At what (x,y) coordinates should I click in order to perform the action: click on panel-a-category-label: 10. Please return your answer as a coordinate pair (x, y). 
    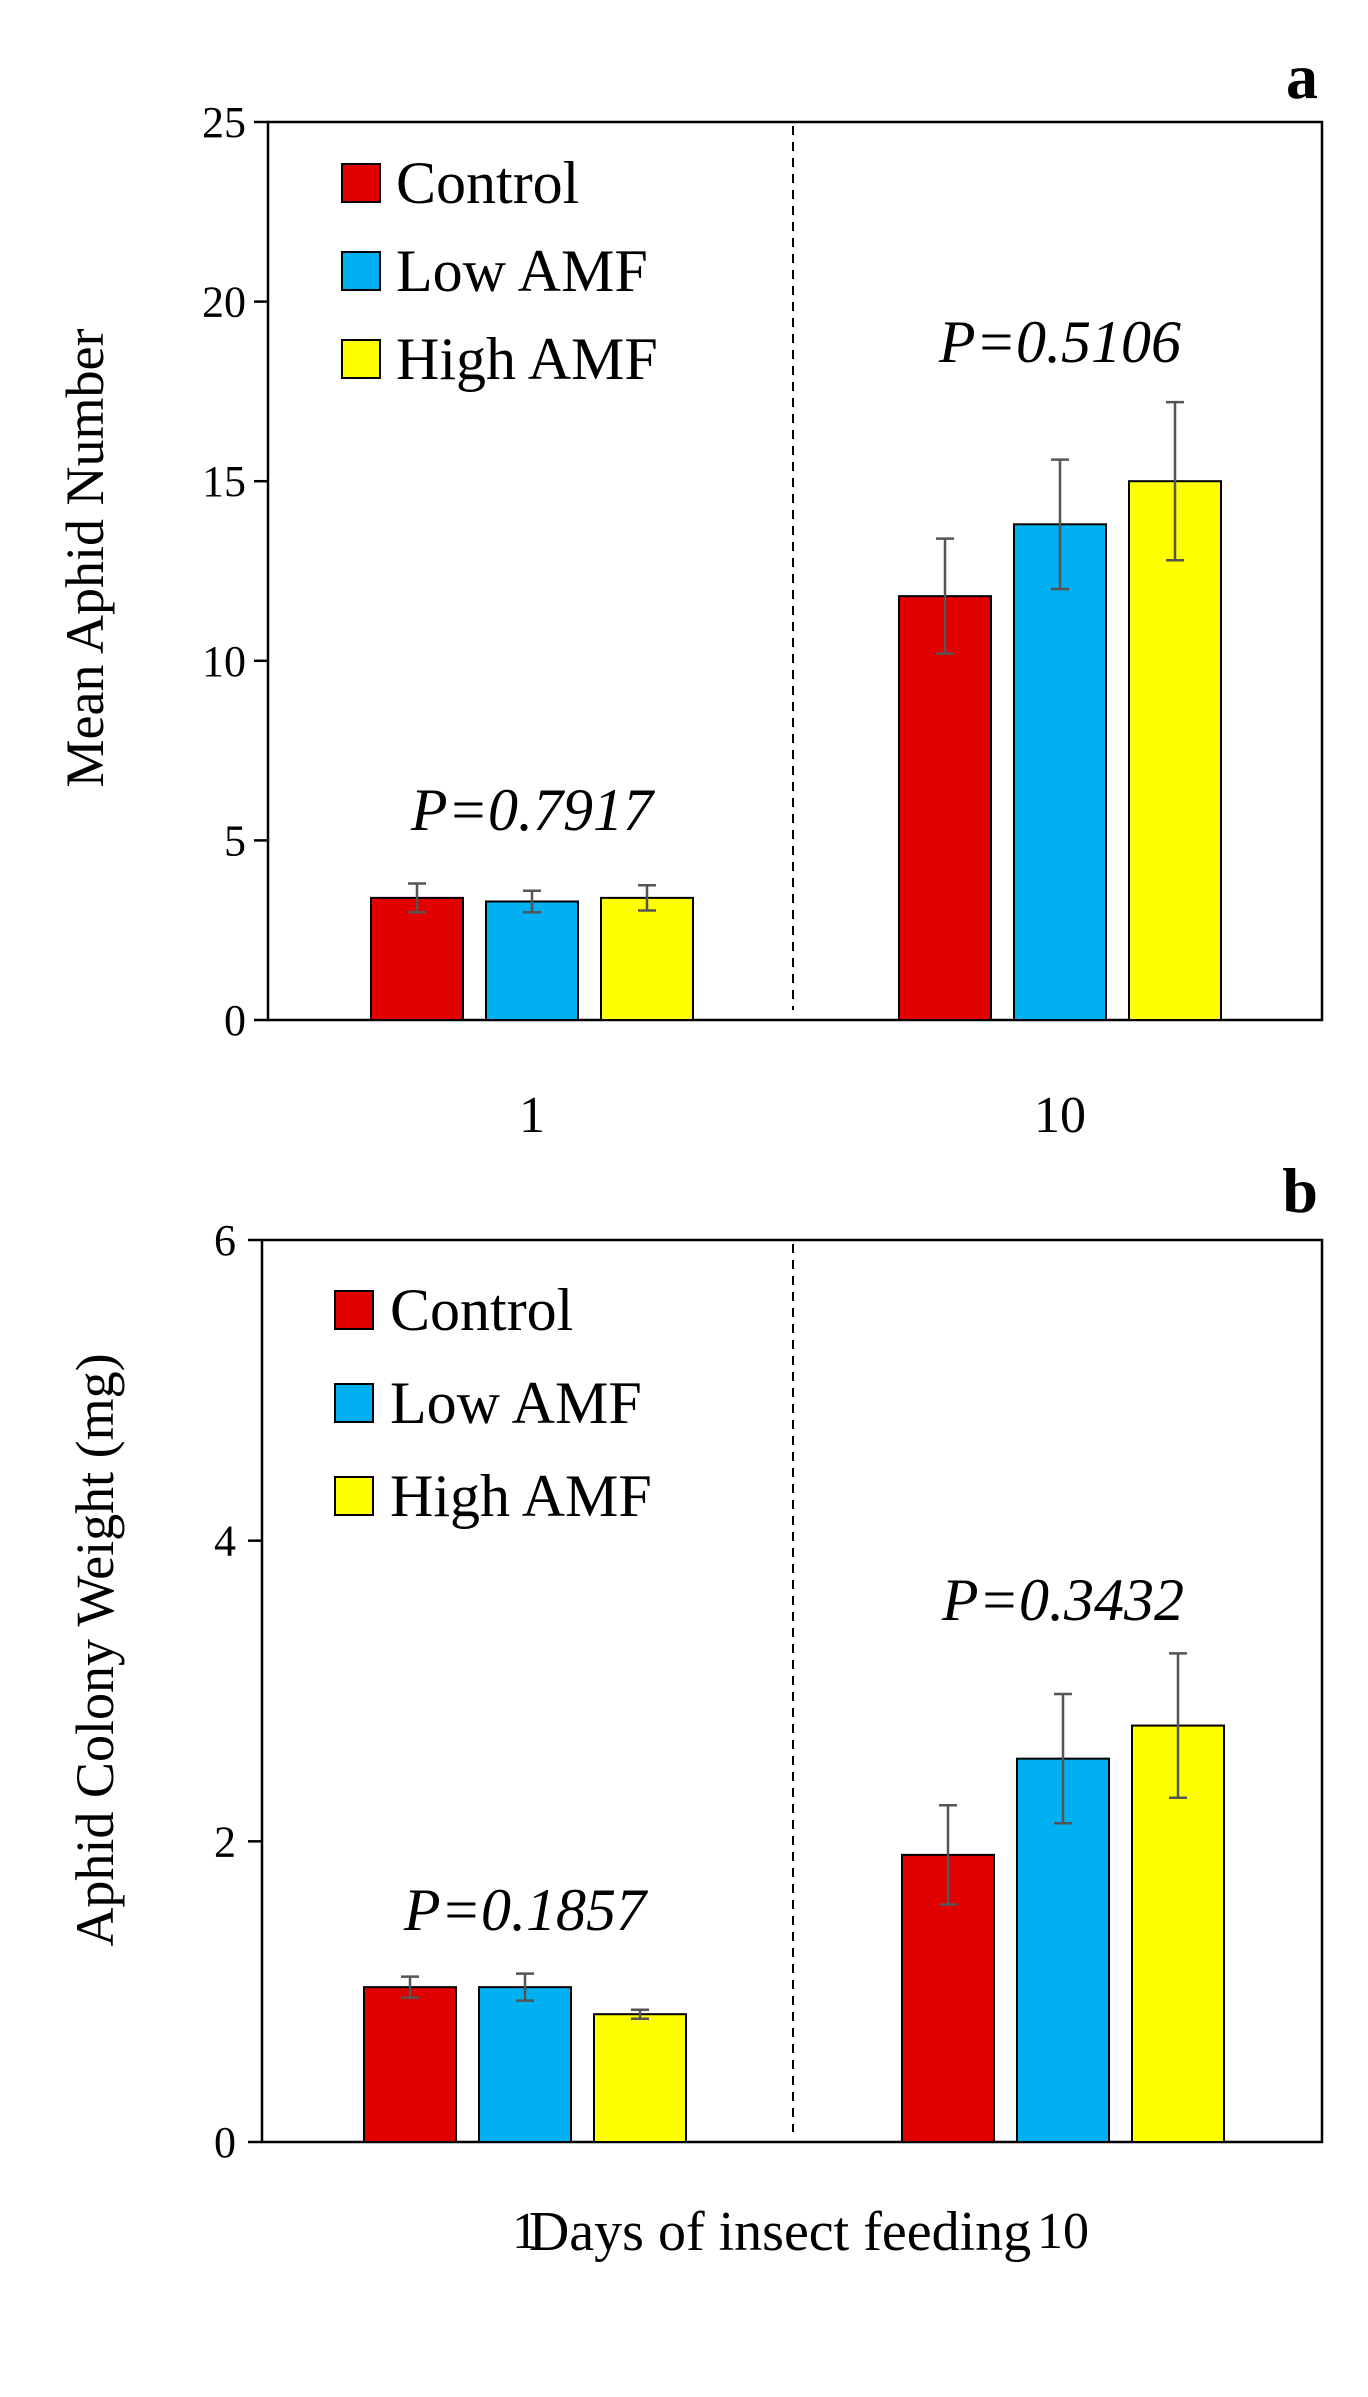
    Looking at the image, I should click on (1060, 1115).